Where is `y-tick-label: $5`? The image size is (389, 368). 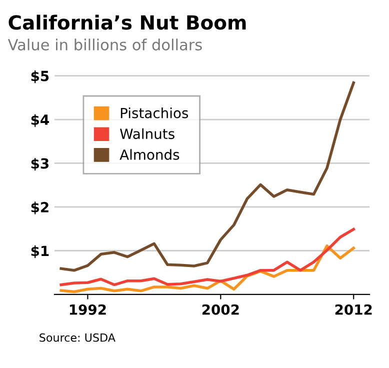 y-tick-label: $5 is located at coordinates (40, 77).